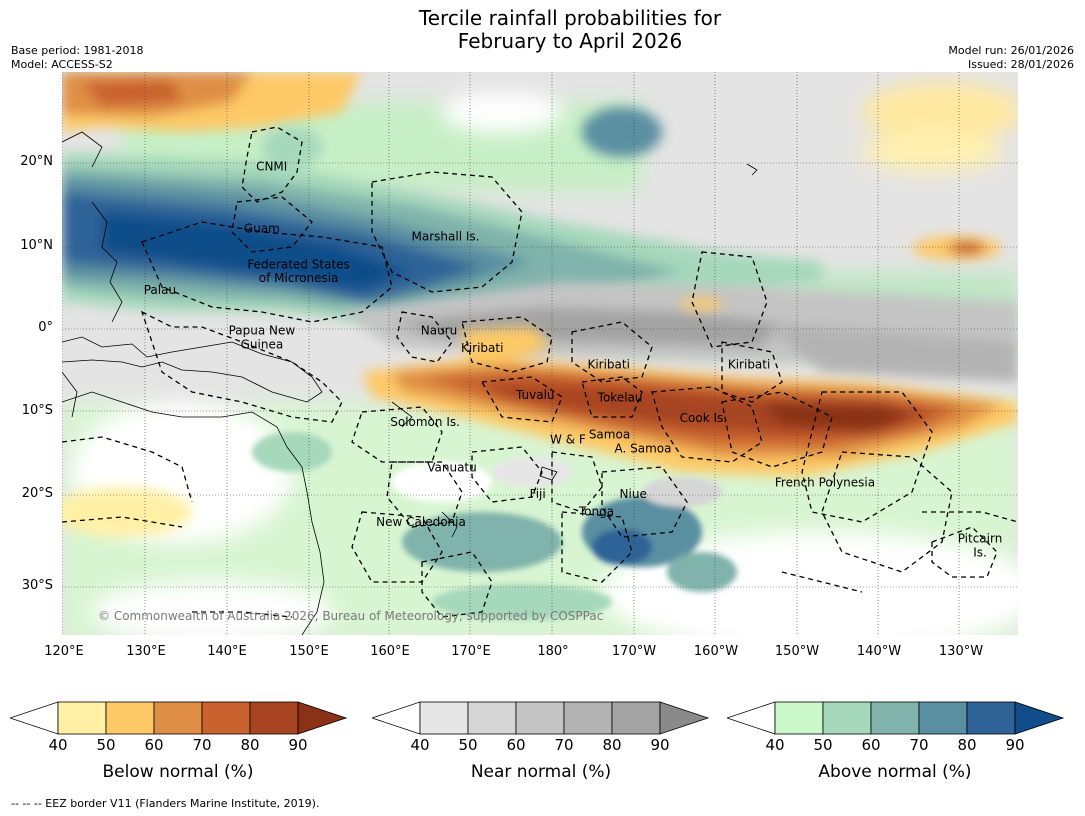 The width and height of the screenshot is (1085, 816). What do you see at coordinates (446, 237) in the screenshot?
I see `place-label-2: Marshall Is.` at bounding box center [446, 237].